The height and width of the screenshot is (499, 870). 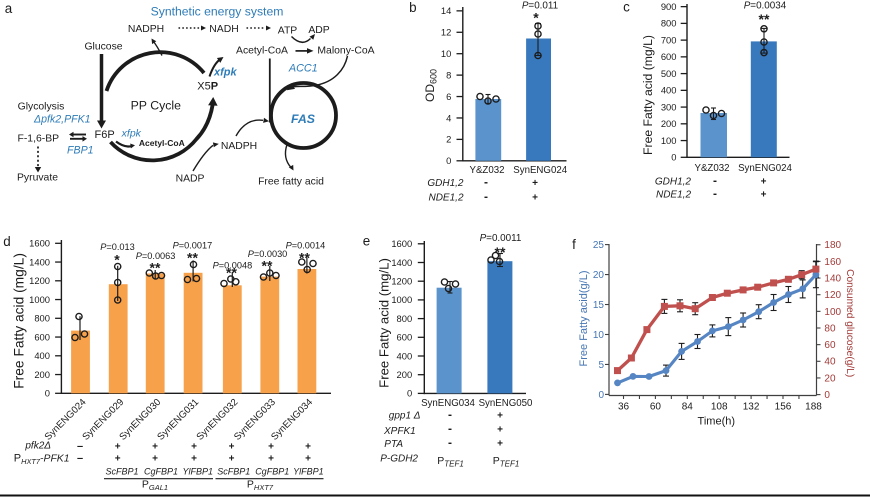 I want to click on svg-text: ACC1, so click(x=303, y=68).